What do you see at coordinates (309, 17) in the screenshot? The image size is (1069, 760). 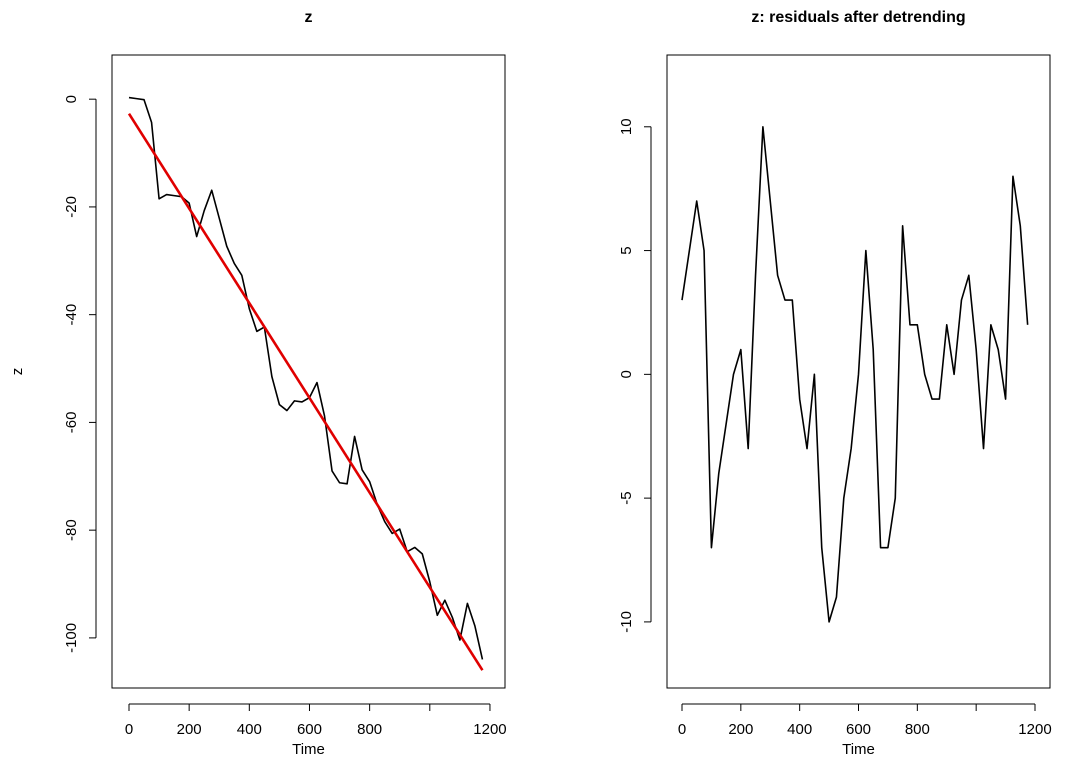 I see `chart-title: z` at bounding box center [309, 17].